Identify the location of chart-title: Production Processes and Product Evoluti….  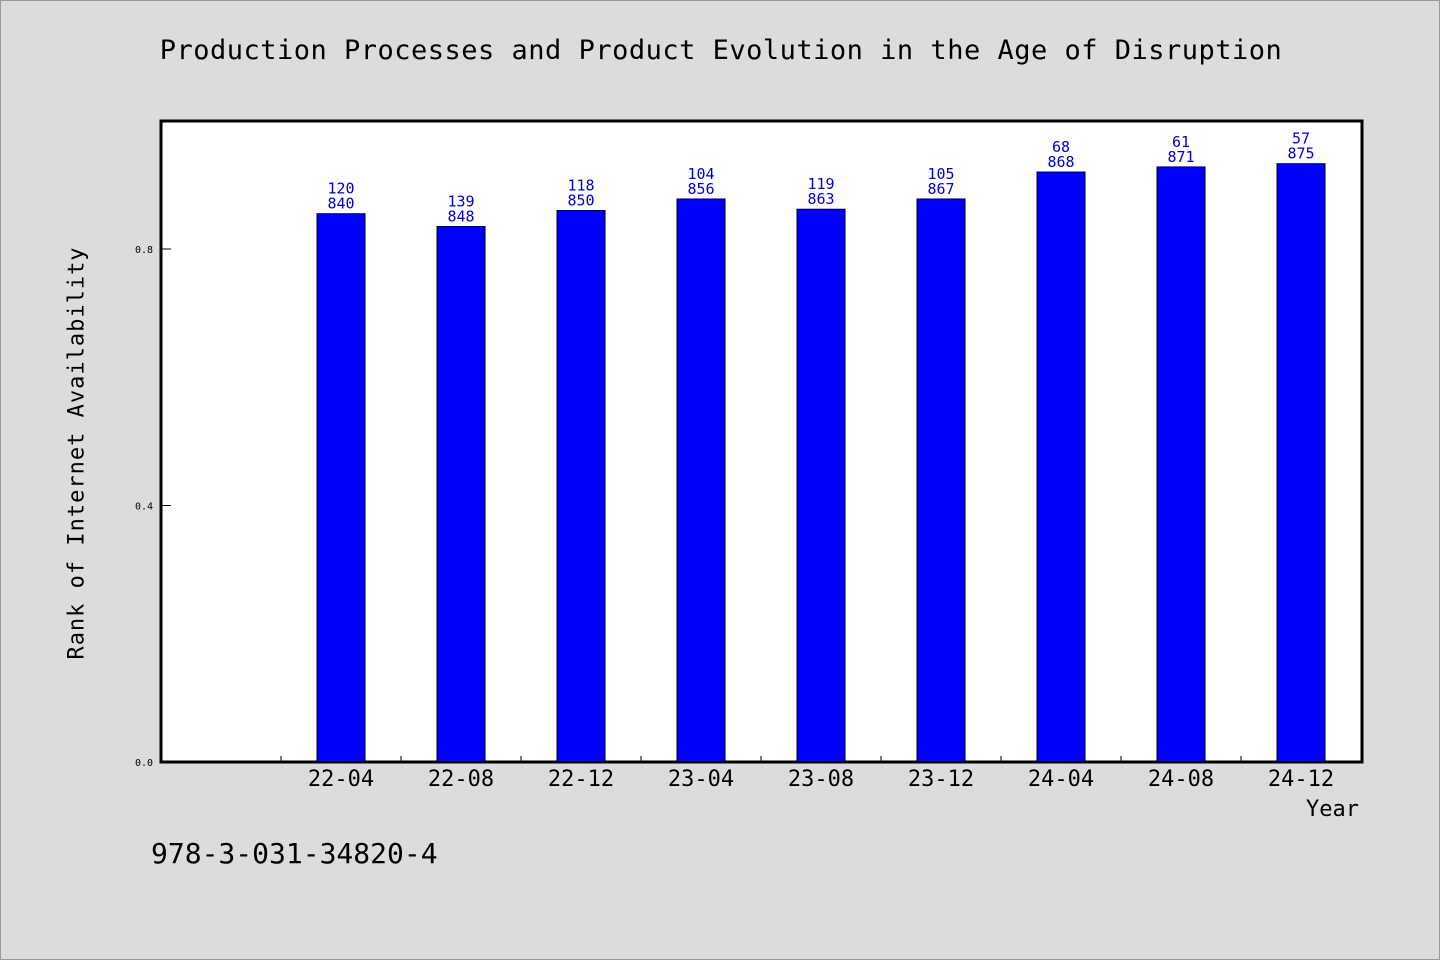
(721, 50).